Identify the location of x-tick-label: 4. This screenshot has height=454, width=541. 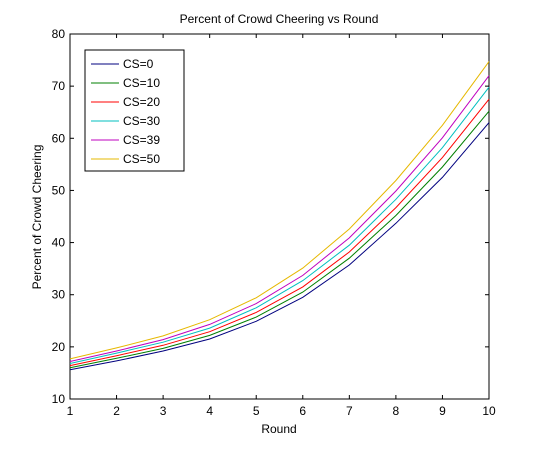
(209, 411).